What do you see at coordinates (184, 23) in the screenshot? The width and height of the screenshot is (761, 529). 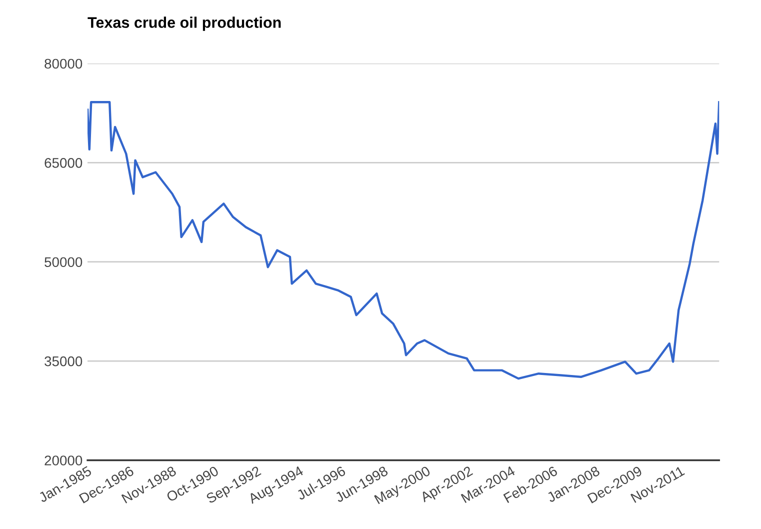 I see `chart-title: Texas crude oil production` at bounding box center [184, 23].